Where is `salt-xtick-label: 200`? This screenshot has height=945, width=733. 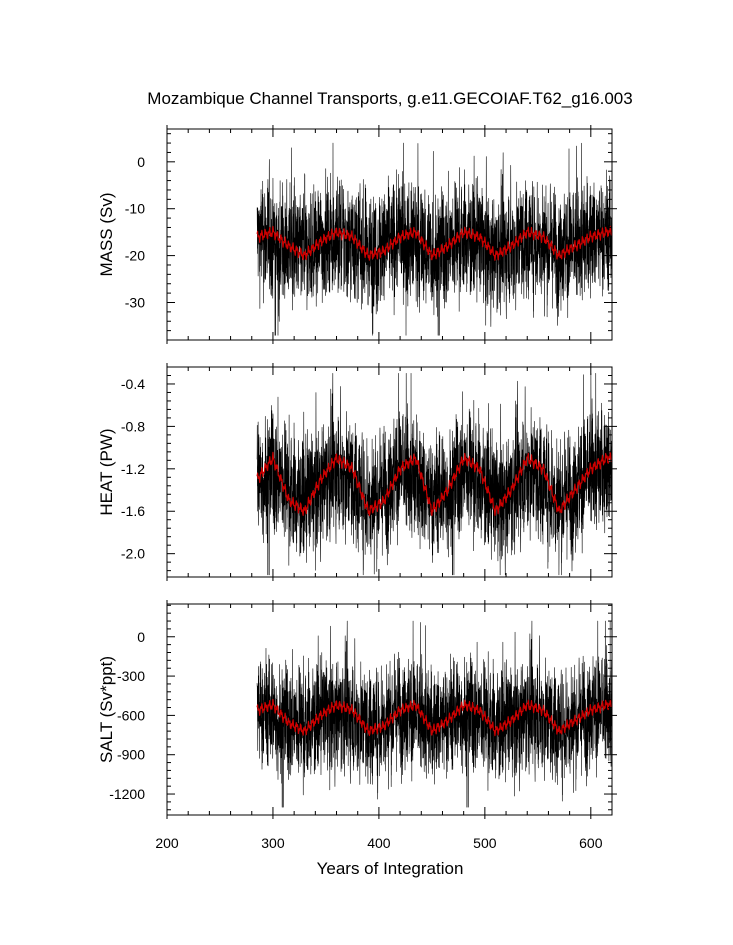 salt-xtick-label: 200 is located at coordinates (167, 843).